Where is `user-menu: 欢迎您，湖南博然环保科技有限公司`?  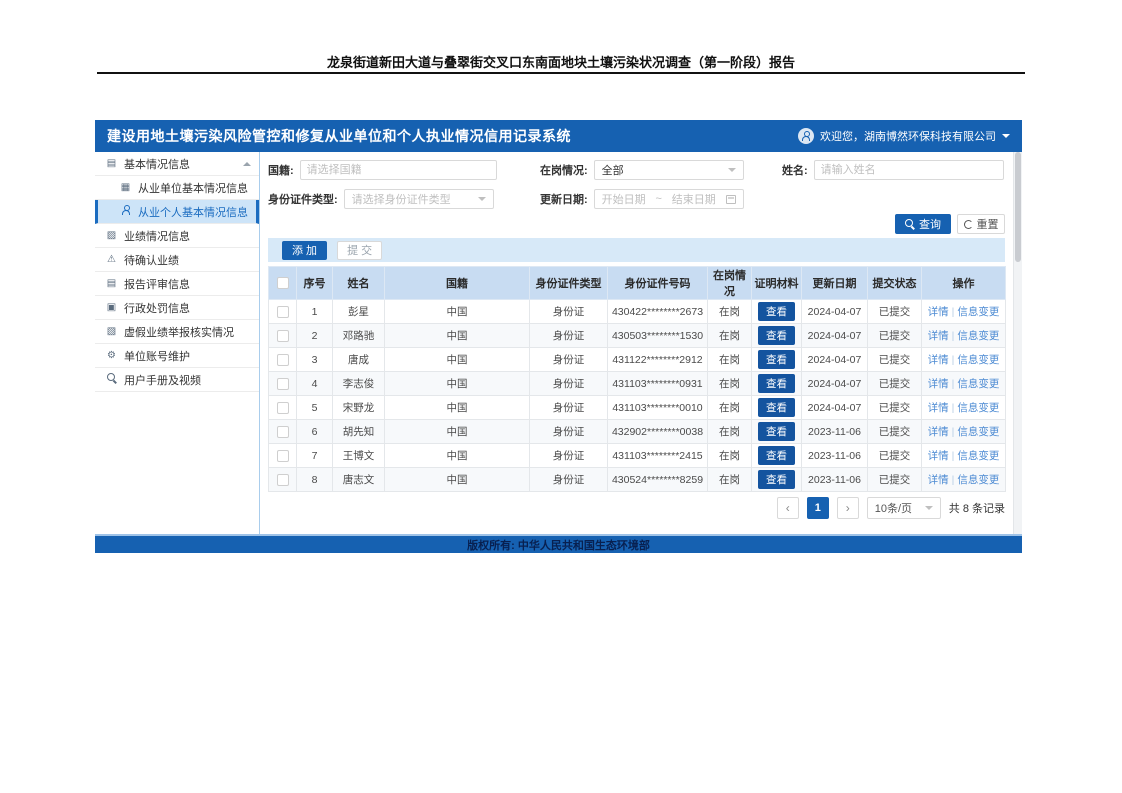
user-menu: 欢迎您，湖南博然环保科技有限公司 is located at coordinates (904, 136).